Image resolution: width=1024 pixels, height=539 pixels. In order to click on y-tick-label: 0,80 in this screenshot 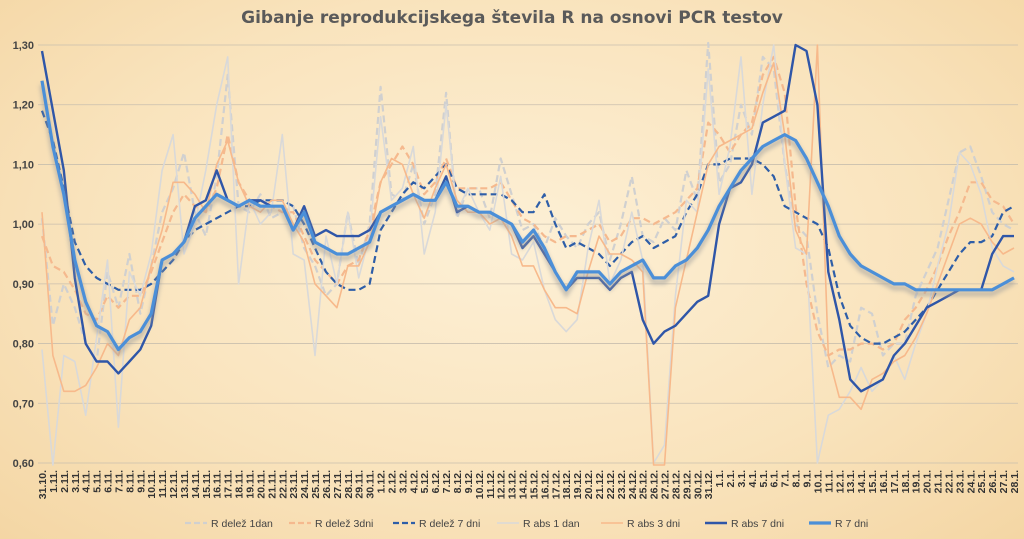, I will do `click(23, 345)`.